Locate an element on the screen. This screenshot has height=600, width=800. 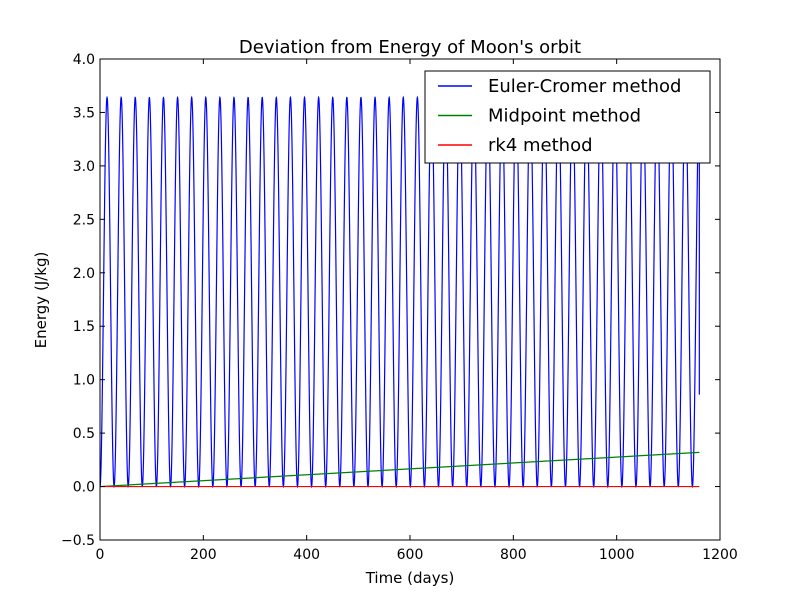
y-tick-label: 2.0 is located at coordinates (84, 274).